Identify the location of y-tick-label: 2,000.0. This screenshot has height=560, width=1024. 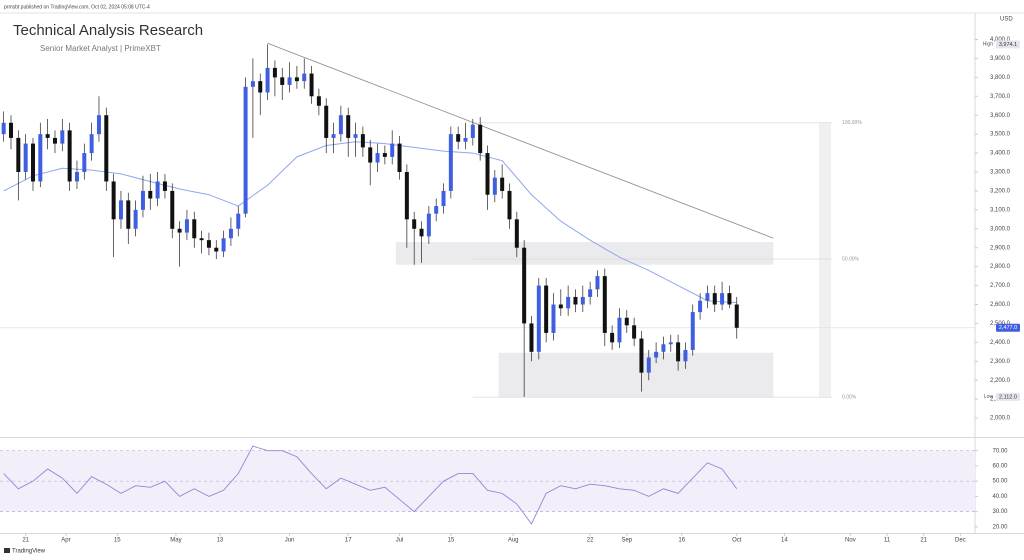
(1000, 419).